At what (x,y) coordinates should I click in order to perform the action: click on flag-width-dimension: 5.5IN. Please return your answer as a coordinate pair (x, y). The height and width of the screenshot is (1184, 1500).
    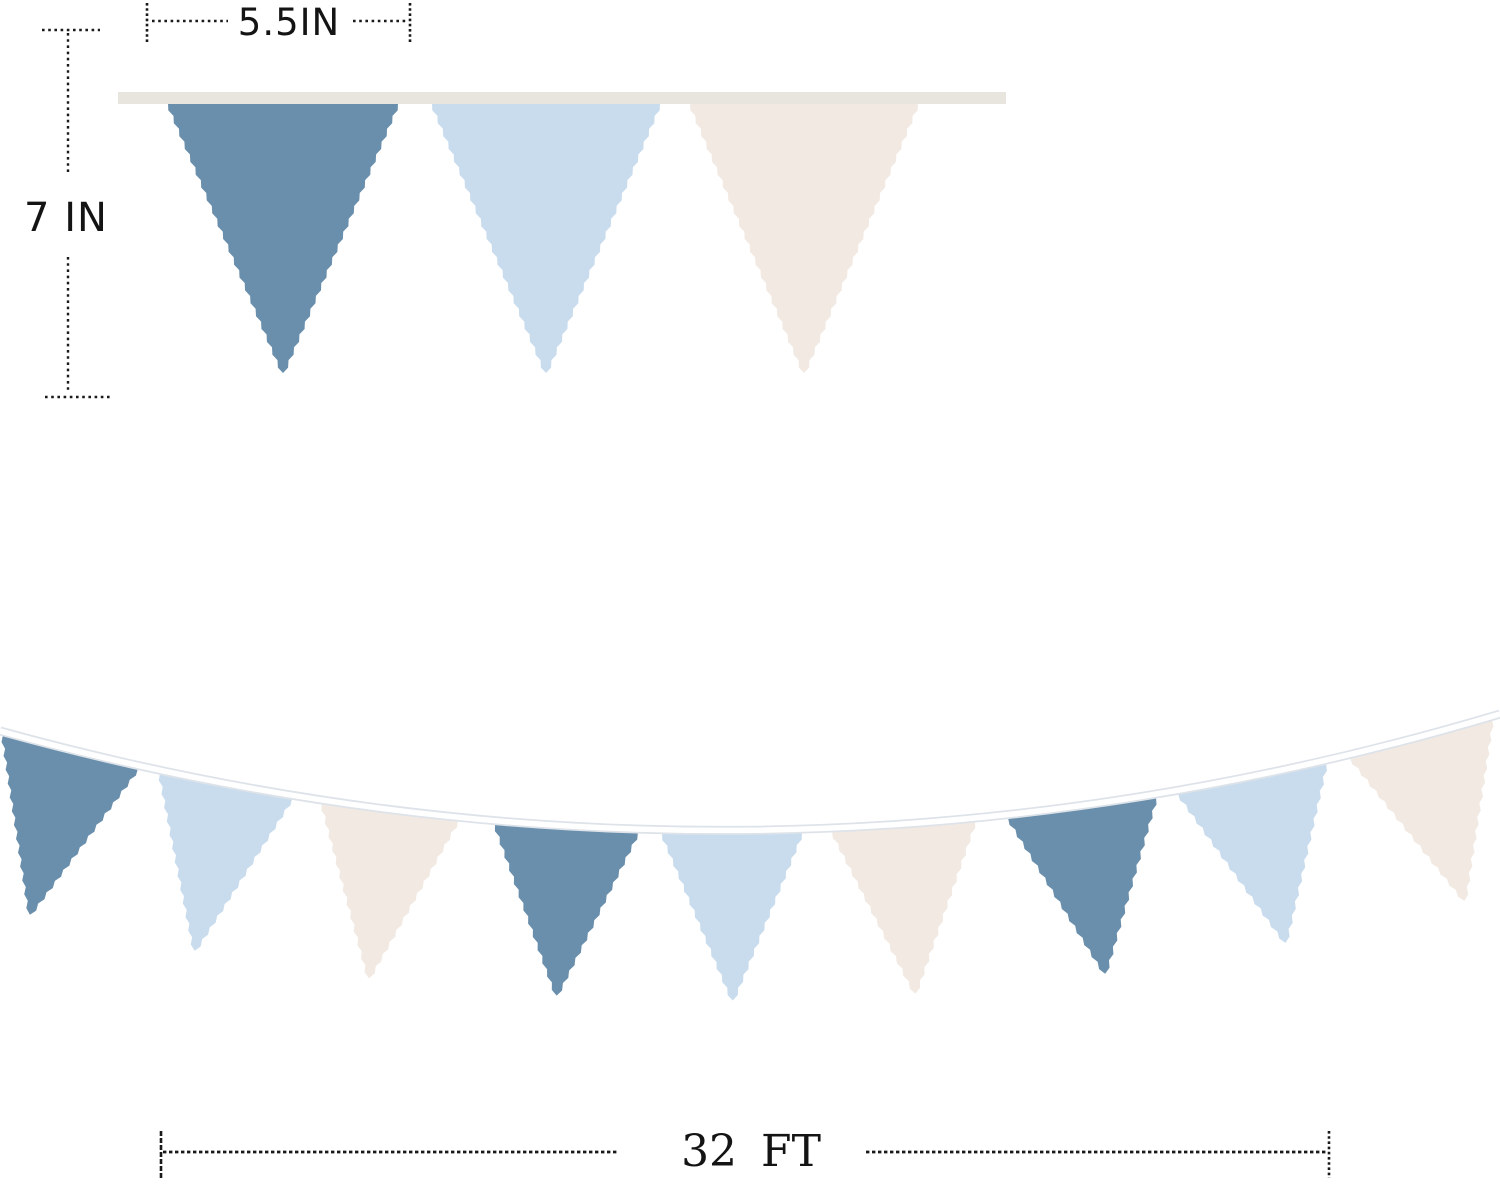
    Looking at the image, I should click on (278, 22).